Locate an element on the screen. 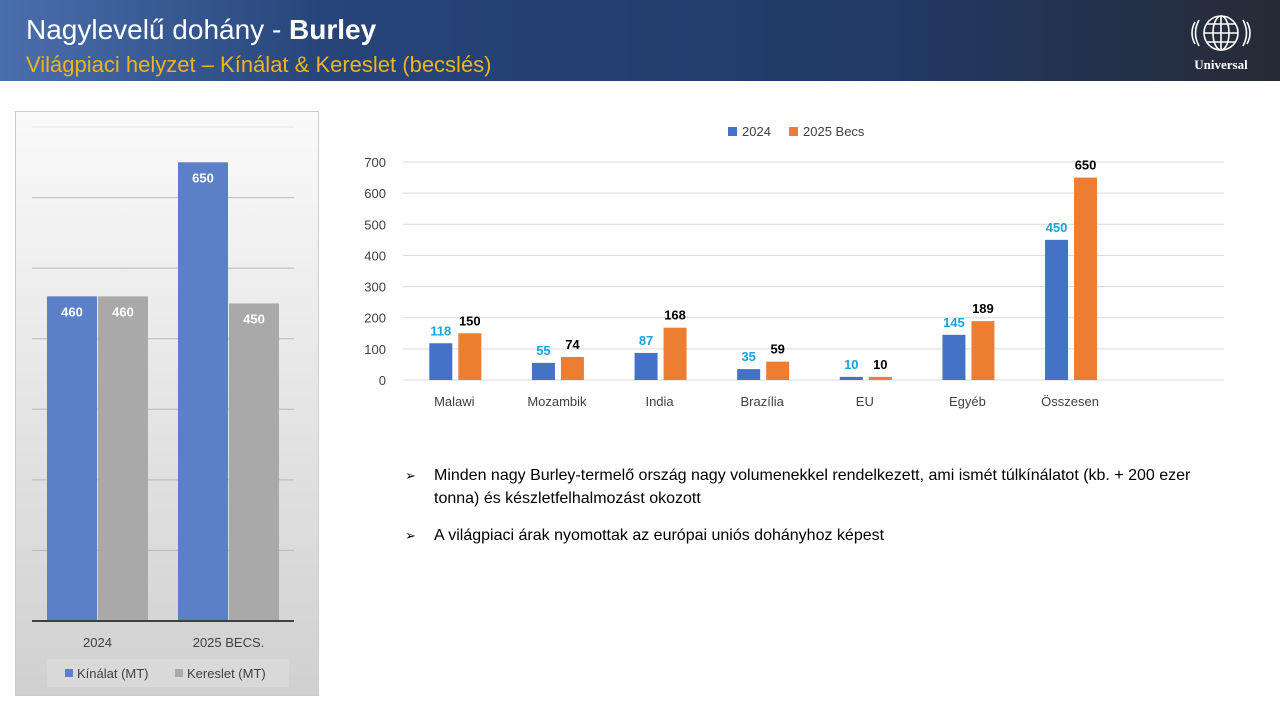 Image resolution: width=1280 pixels, height=720 pixels. legend-box is located at coordinates (168, 673).